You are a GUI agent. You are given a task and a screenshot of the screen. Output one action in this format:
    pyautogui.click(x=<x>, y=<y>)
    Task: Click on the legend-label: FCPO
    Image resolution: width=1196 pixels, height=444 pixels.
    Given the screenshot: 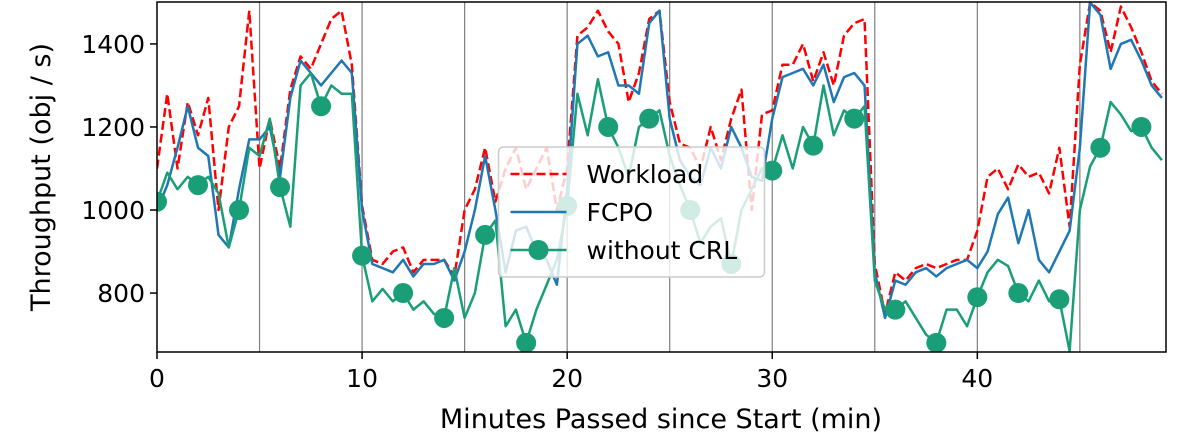 What is the action you would take?
    pyautogui.click(x=620, y=212)
    